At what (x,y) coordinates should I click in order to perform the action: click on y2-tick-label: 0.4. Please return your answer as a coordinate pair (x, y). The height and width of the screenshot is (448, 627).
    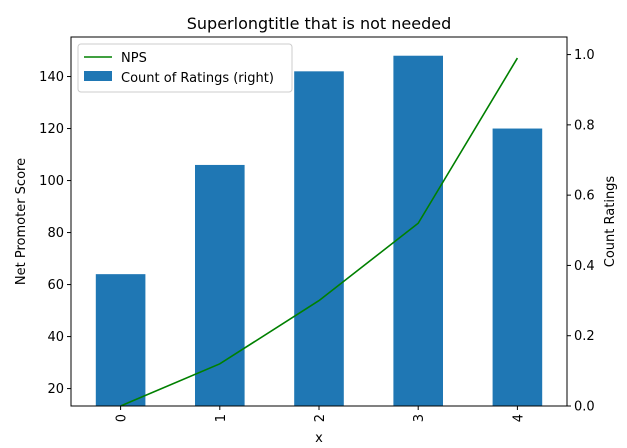
    Looking at the image, I should click on (584, 266).